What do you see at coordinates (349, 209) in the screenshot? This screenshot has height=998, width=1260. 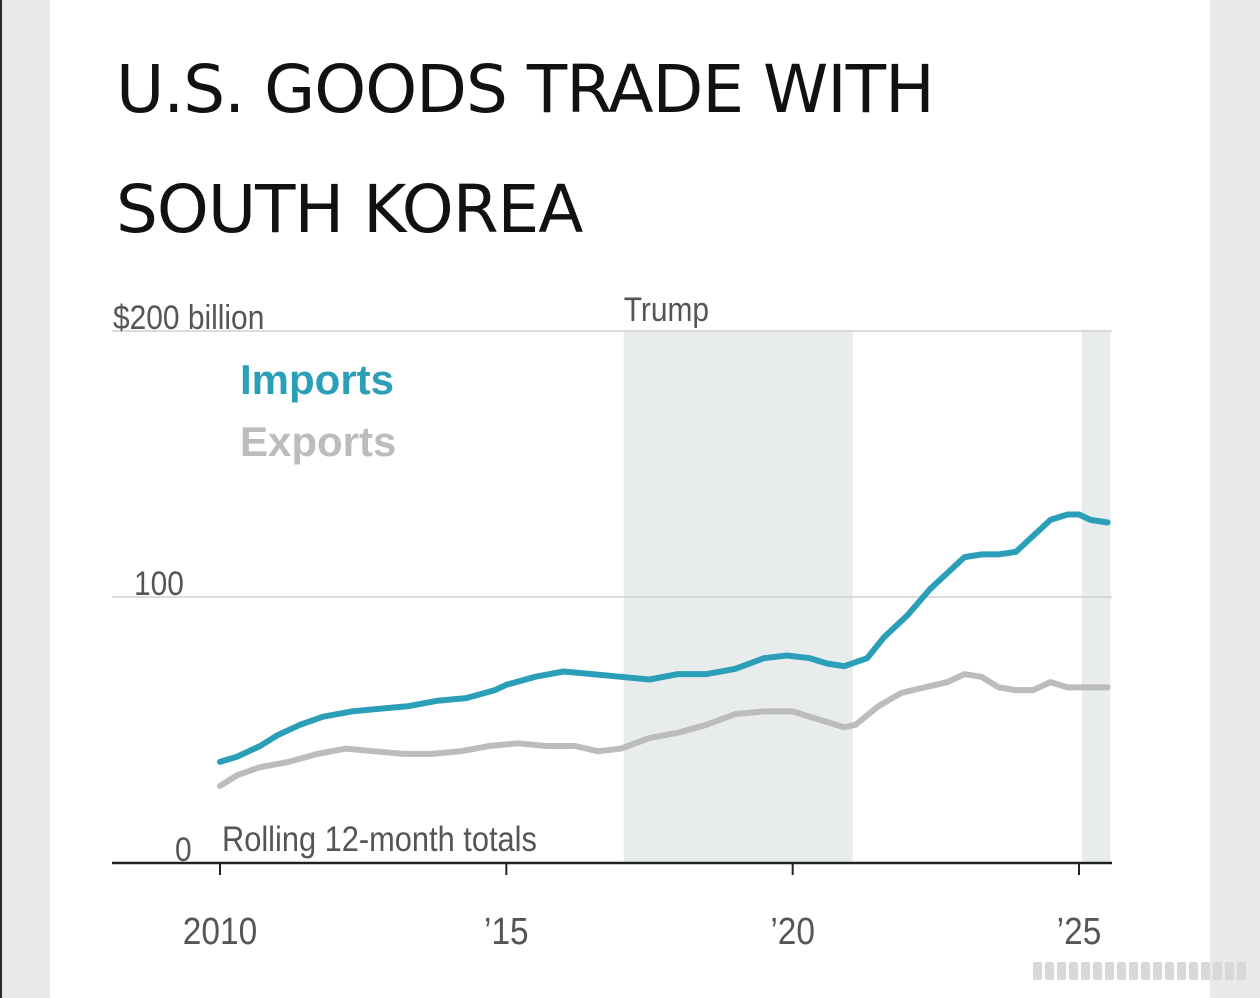 I see `title-line-2: SOUTH KOREA` at bounding box center [349, 209].